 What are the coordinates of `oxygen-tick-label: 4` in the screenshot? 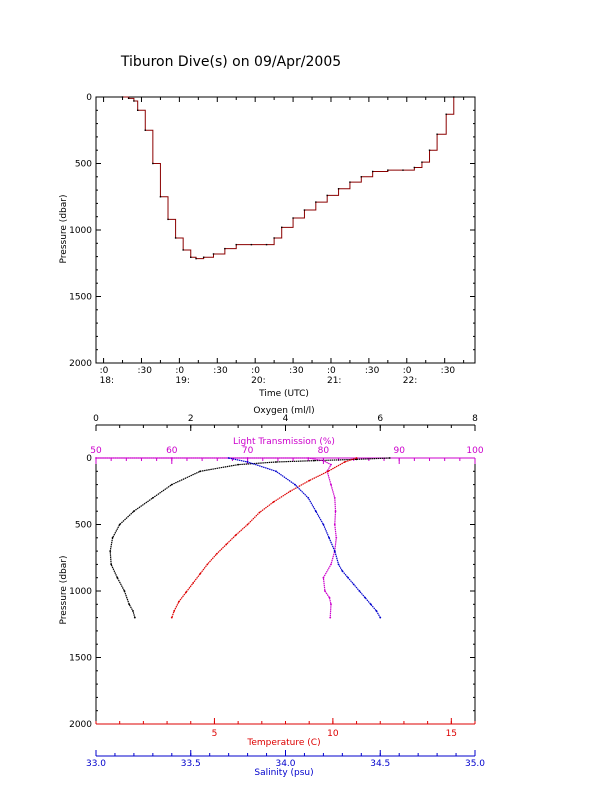 It's located at (286, 419).